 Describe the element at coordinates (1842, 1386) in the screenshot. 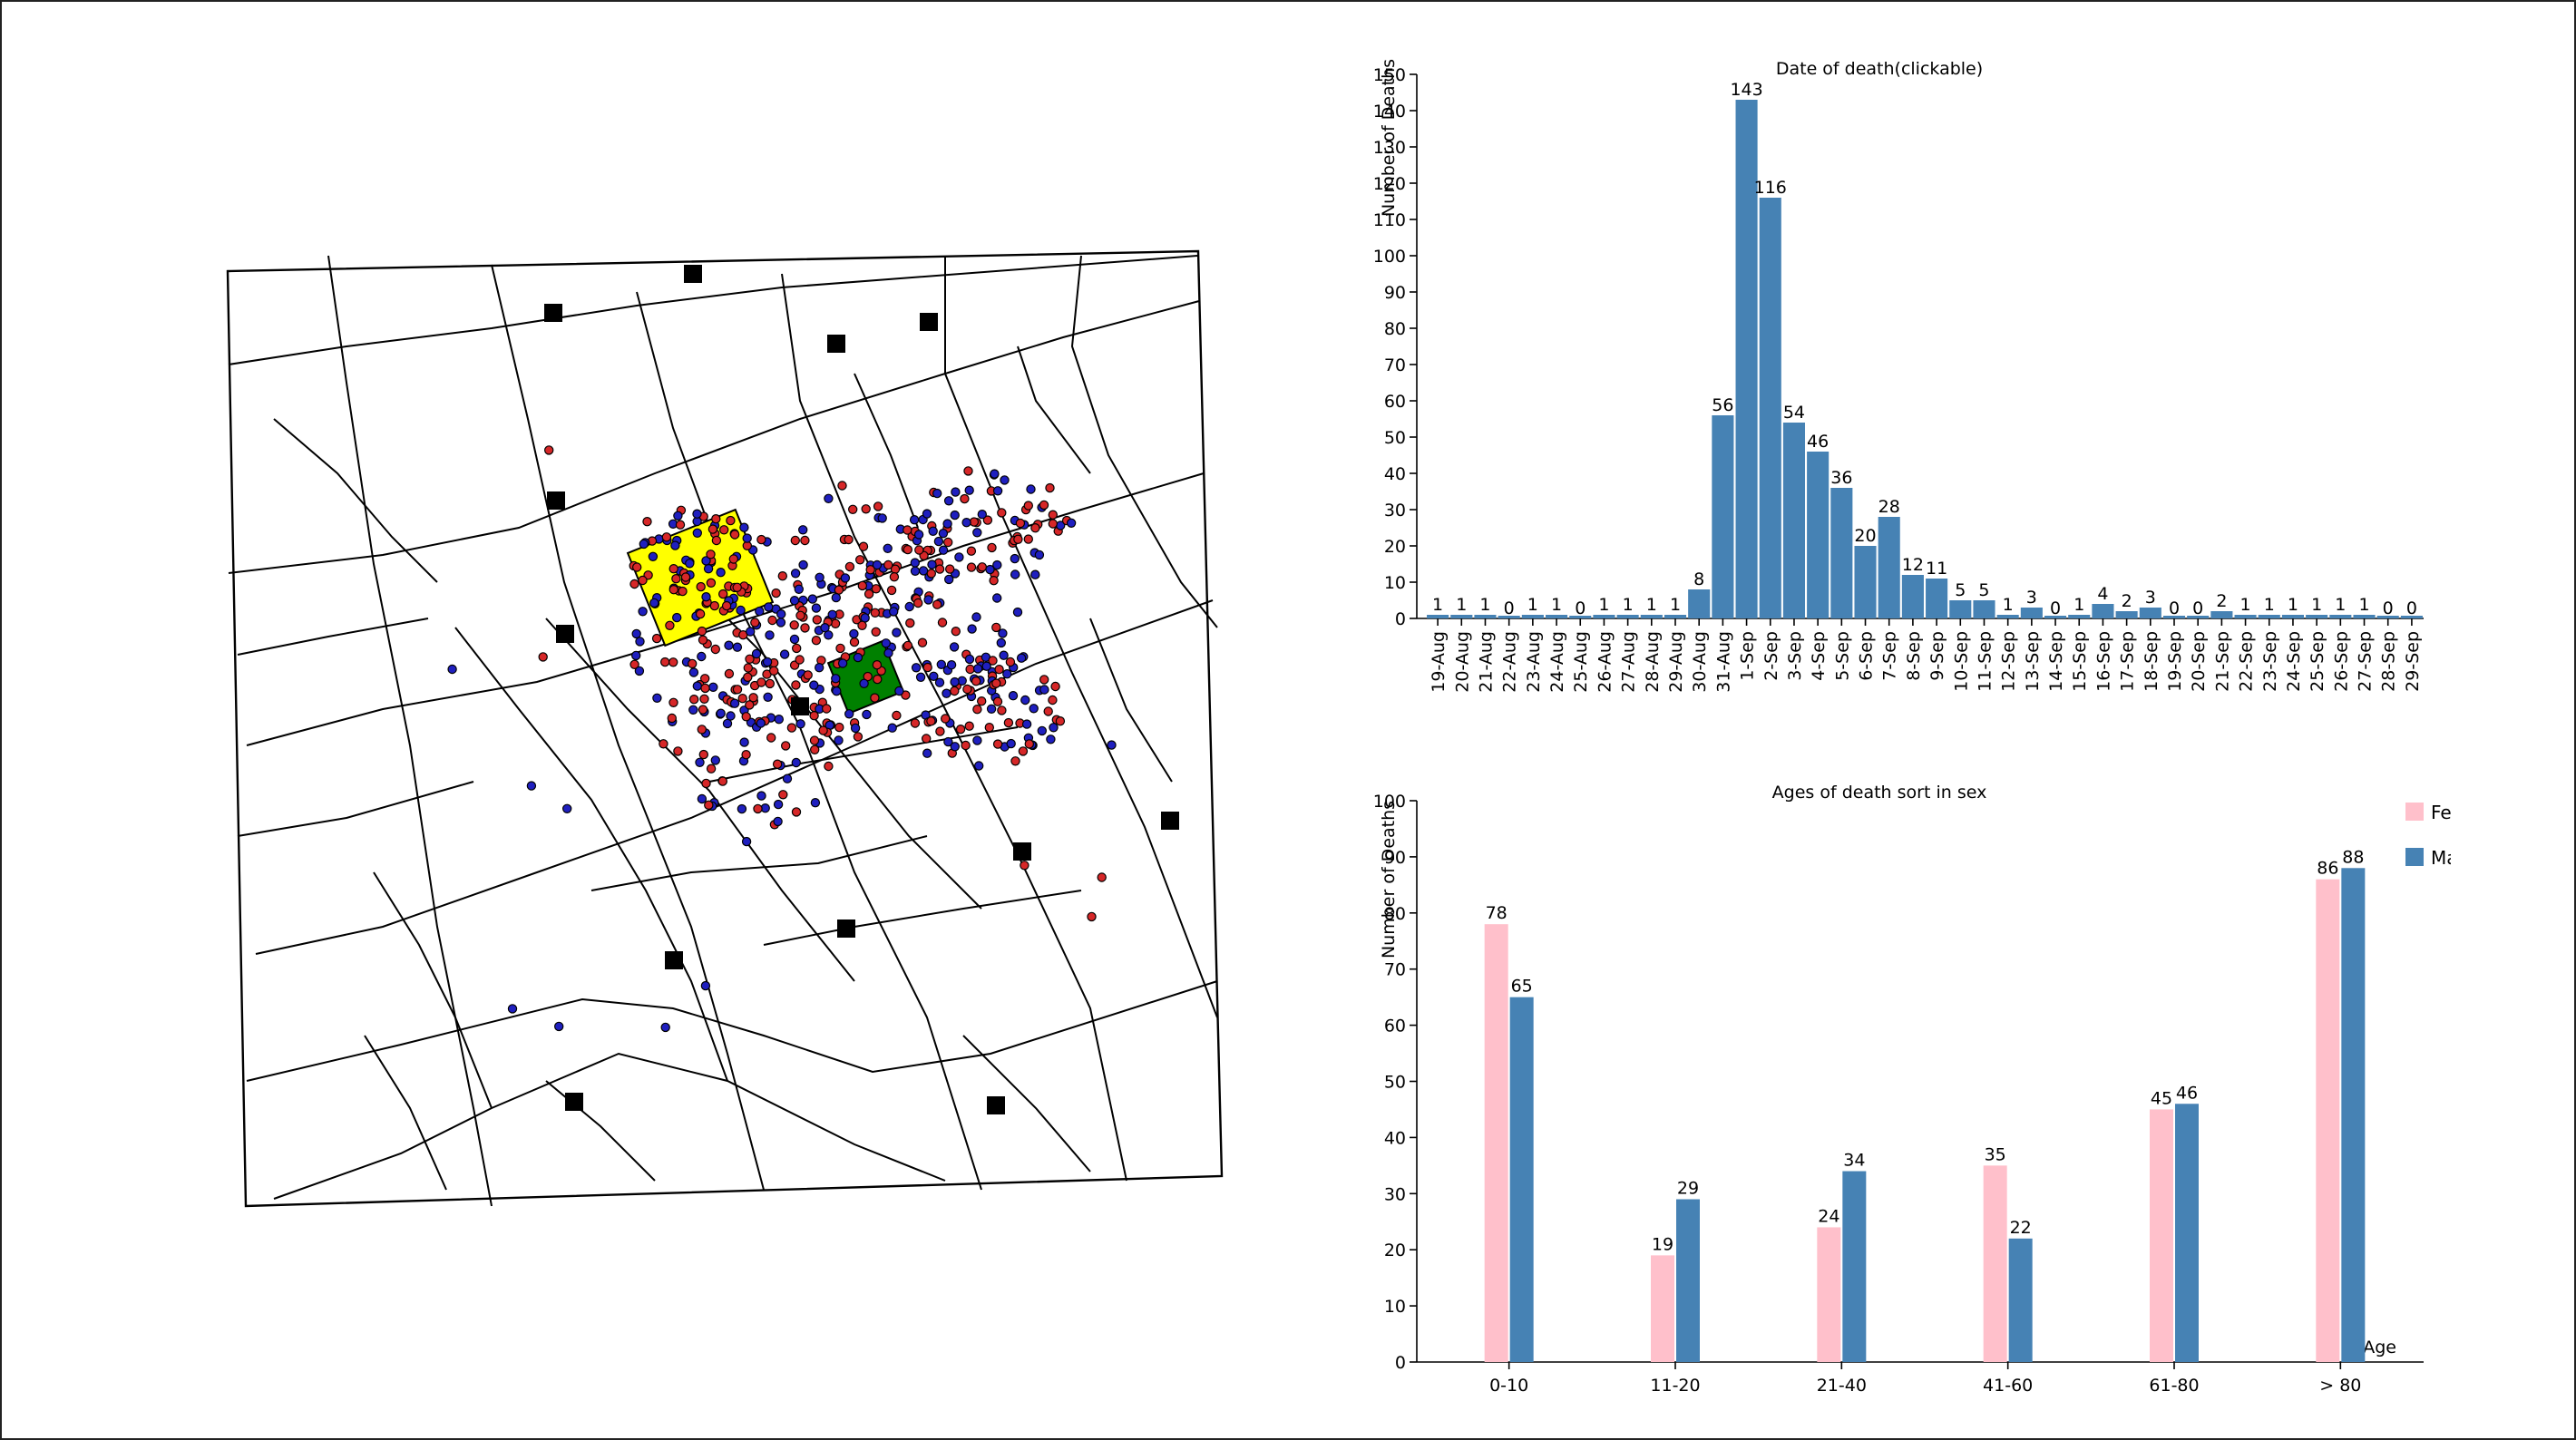

I see `x-tick-label: 21-40` at that location.